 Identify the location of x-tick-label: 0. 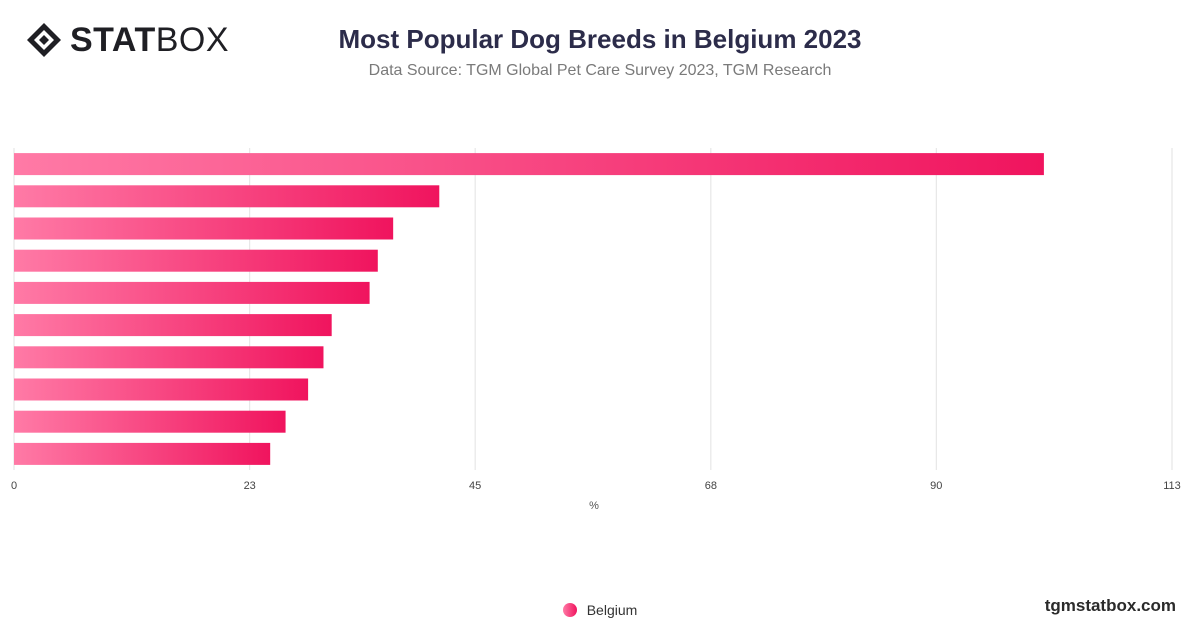
(14, 486).